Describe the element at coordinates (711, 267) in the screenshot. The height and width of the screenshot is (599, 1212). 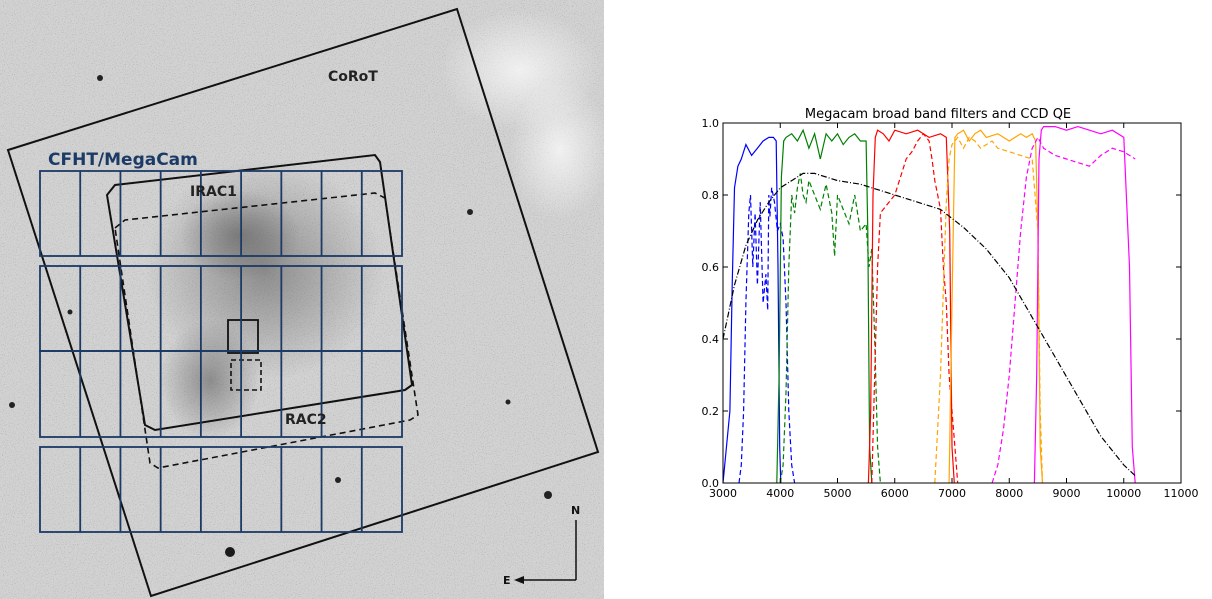
I see `y-tick-label: 0.6` at that location.